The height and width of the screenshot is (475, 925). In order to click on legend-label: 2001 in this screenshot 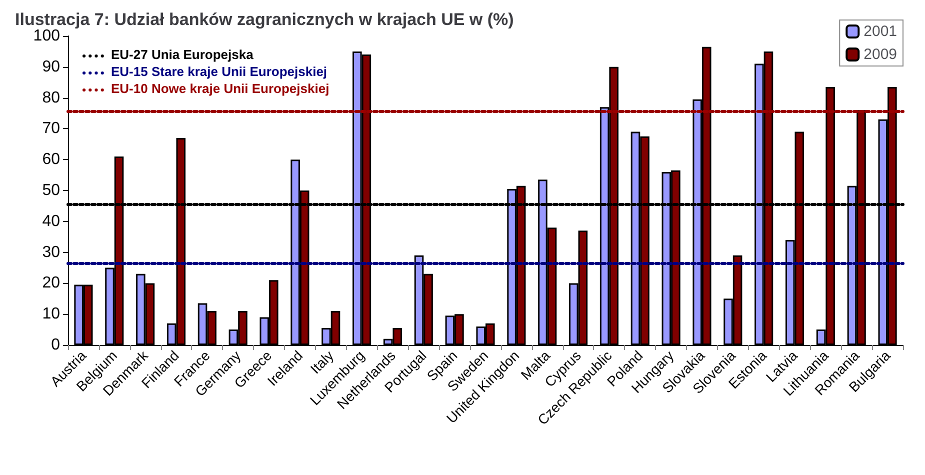, I will do `click(881, 31)`.